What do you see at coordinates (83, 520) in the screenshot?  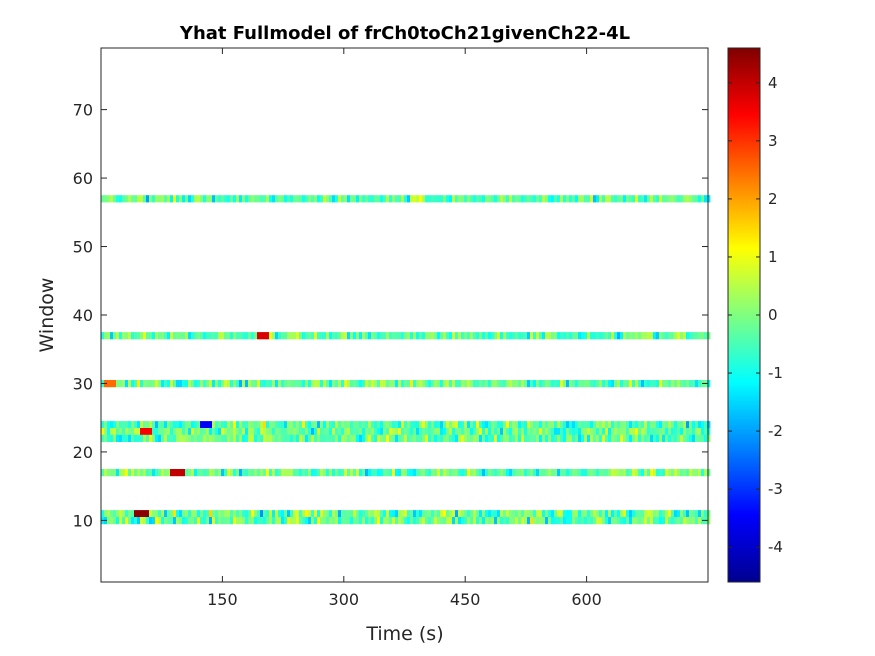 I see `y-tick-label: 10` at bounding box center [83, 520].